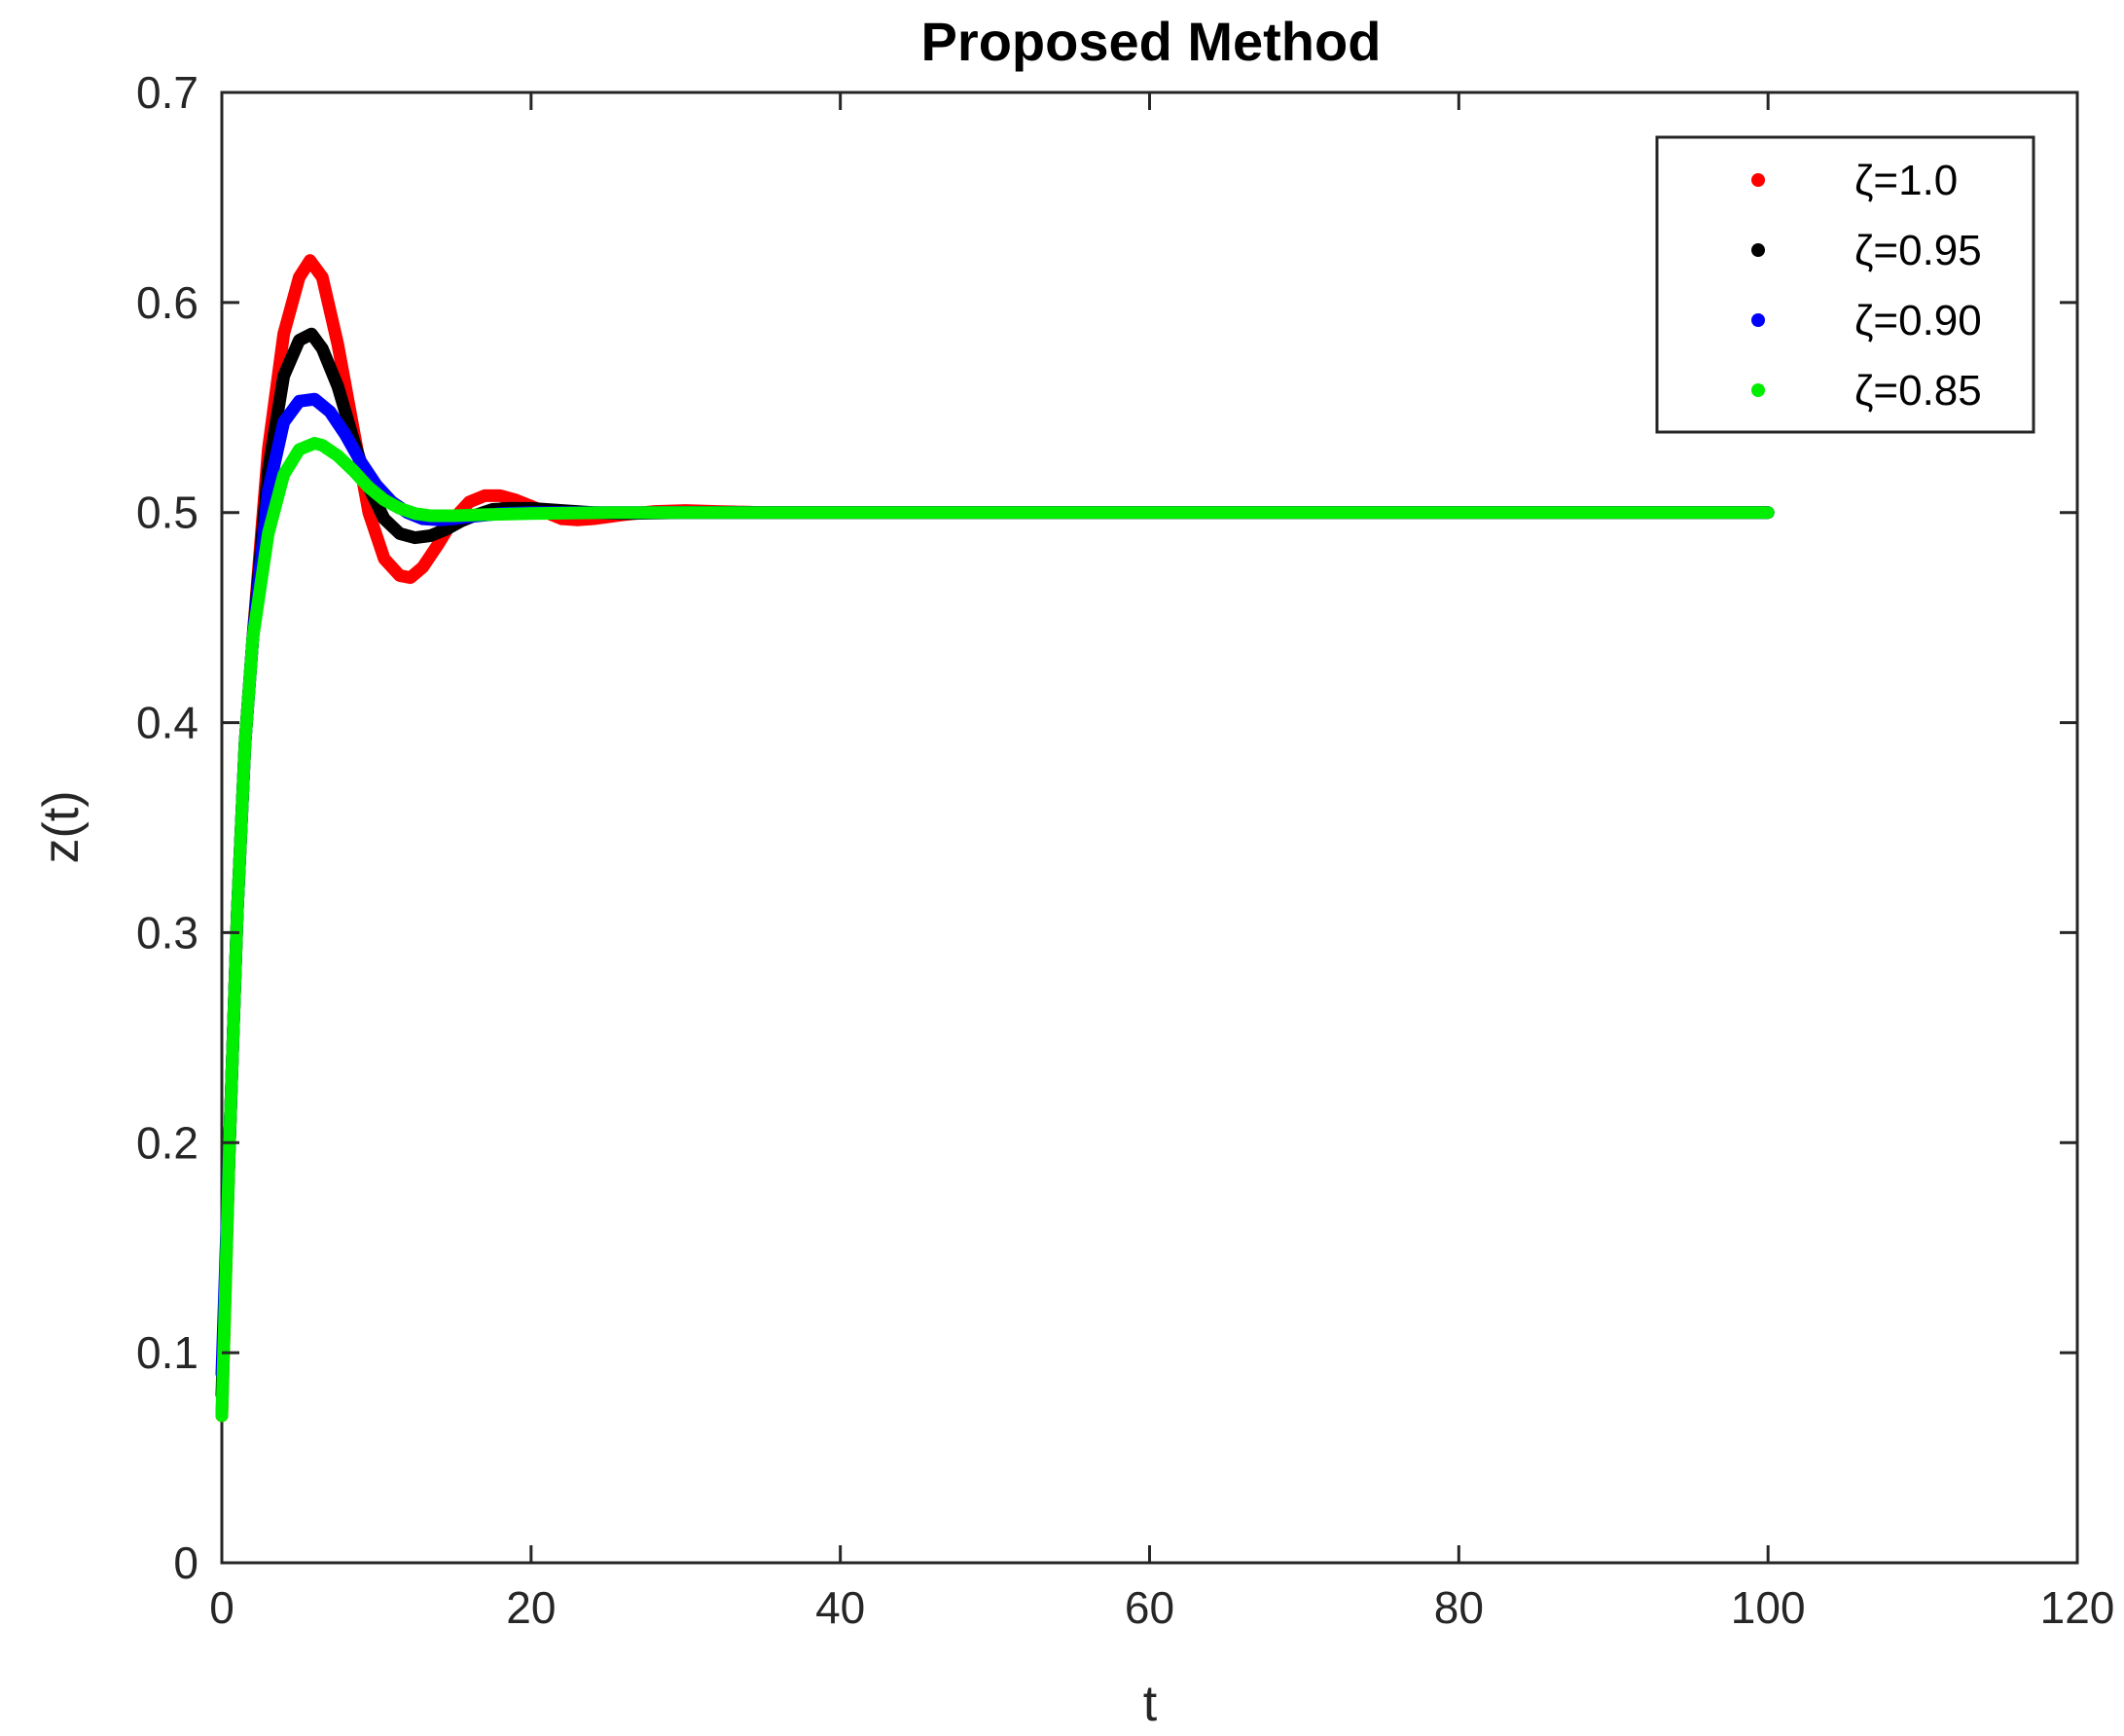  I want to click on x-tick-label: 100, so click(1768, 1608).